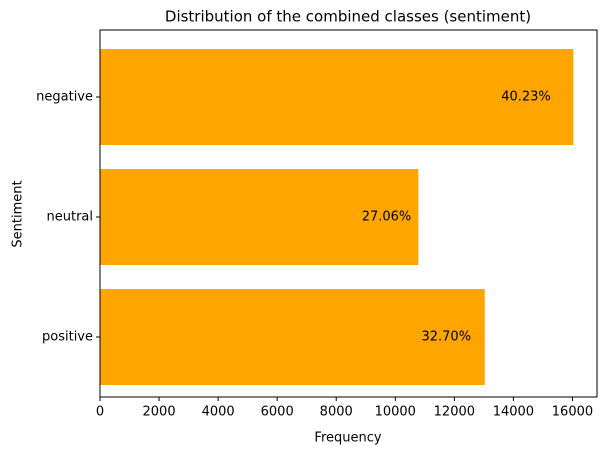  I want to click on y-axis-label: Sentiment, so click(18, 213).